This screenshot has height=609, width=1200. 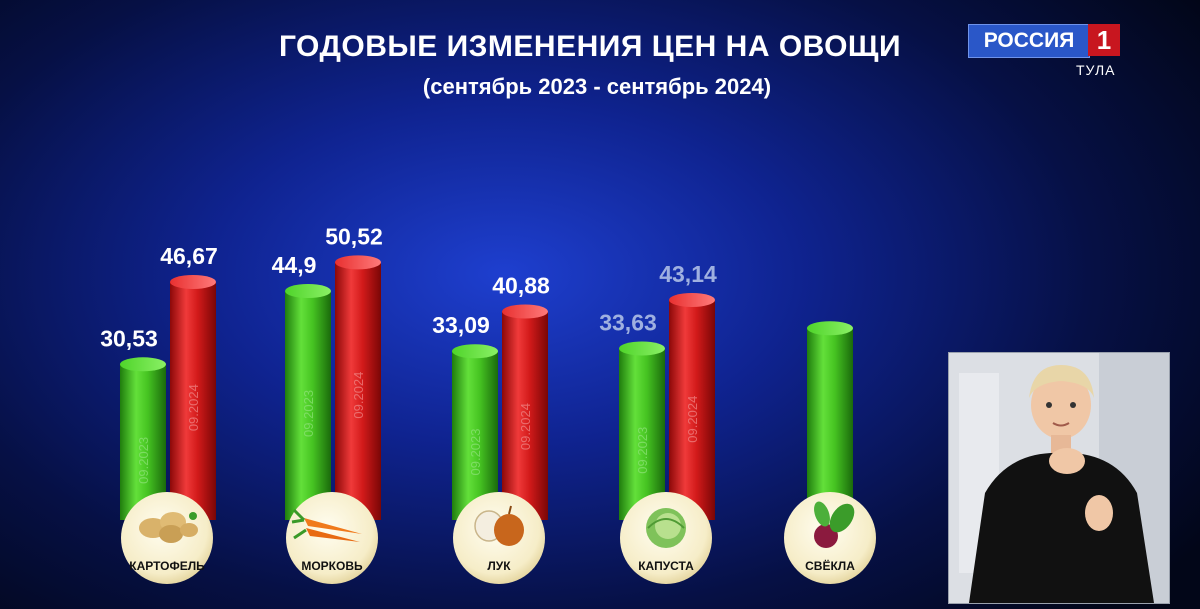 I want to click on bar-09.2024-2, so click(x=525, y=415).